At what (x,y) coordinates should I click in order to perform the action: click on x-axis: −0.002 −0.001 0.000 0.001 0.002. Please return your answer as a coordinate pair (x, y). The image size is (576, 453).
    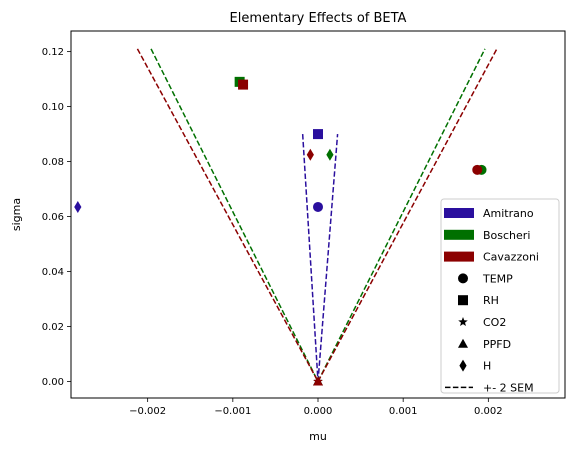
    Looking at the image, I should click on (316, 407).